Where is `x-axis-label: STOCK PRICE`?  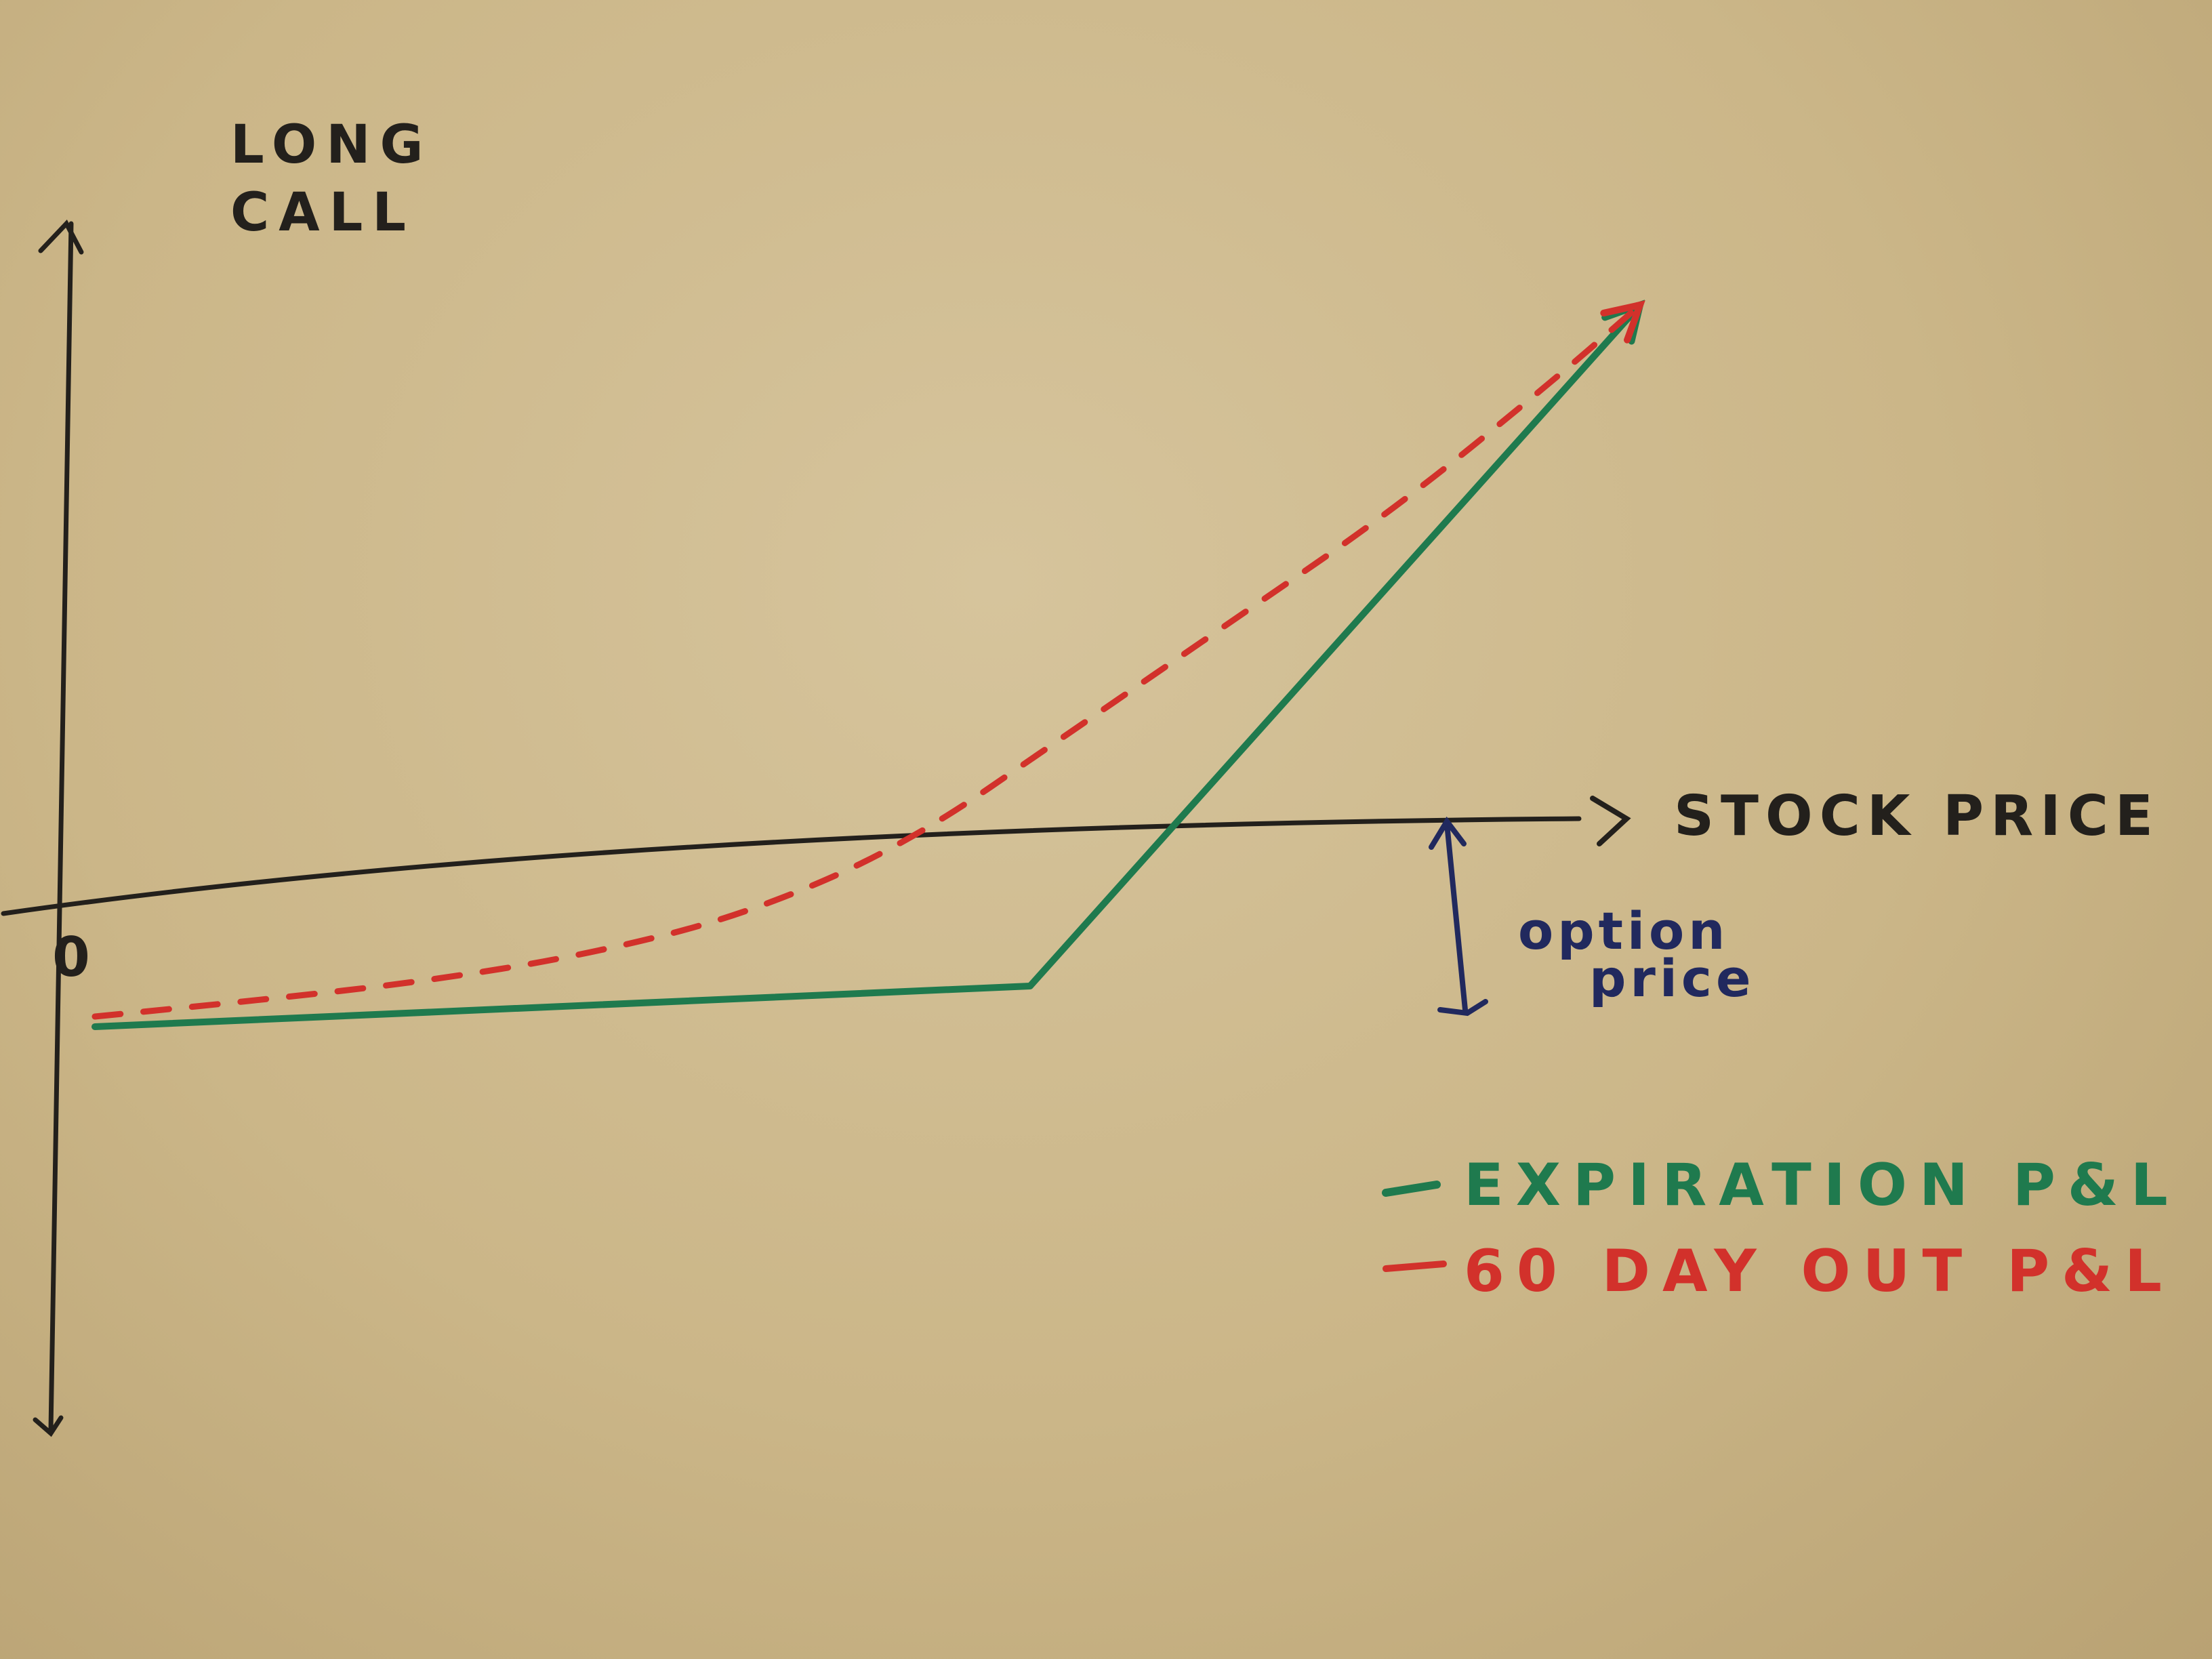
x-axis-label: STOCK PRICE is located at coordinates (1917, 816).